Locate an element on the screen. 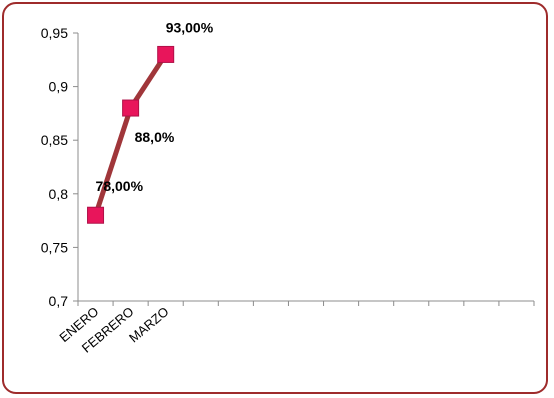 The width and height of the screenshot is (554, 398). y-tick-label: 0,75 is located at coordinates (54, 247).